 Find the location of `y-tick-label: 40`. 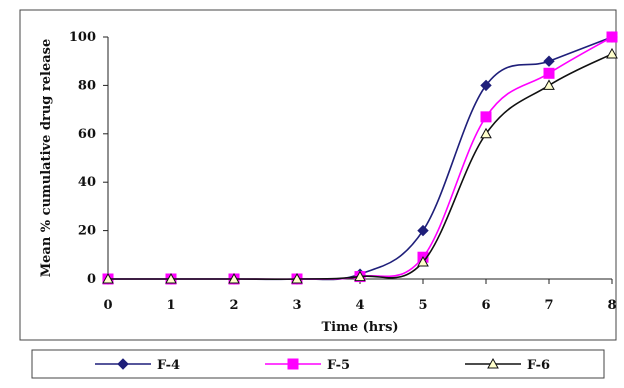

y-tick-label: 40 is located at coordinates (87, 182).